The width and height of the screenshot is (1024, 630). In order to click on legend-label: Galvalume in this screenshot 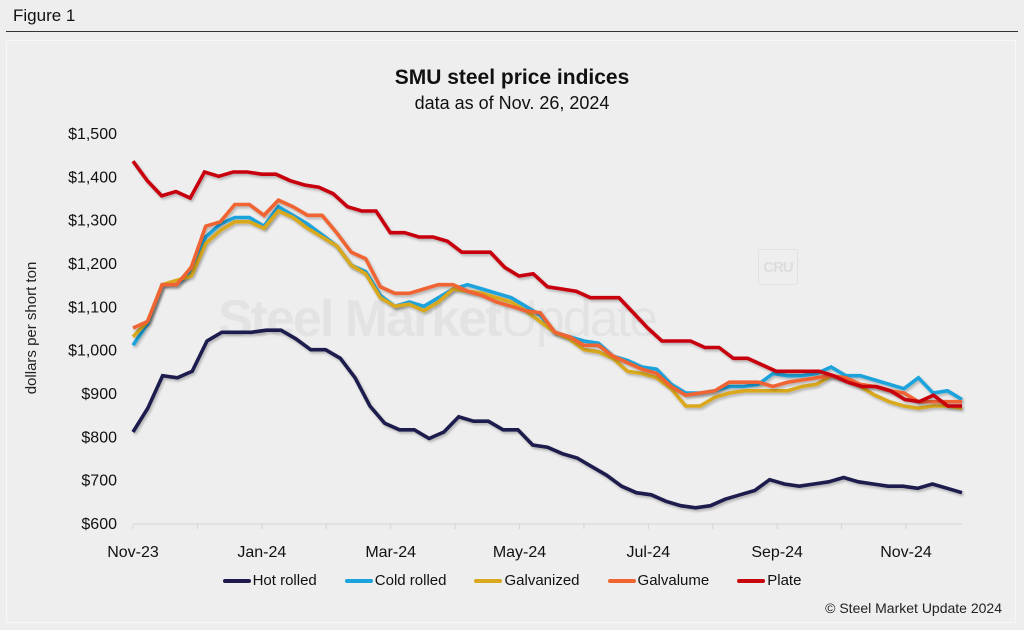, I will do `click(673, 580)`.